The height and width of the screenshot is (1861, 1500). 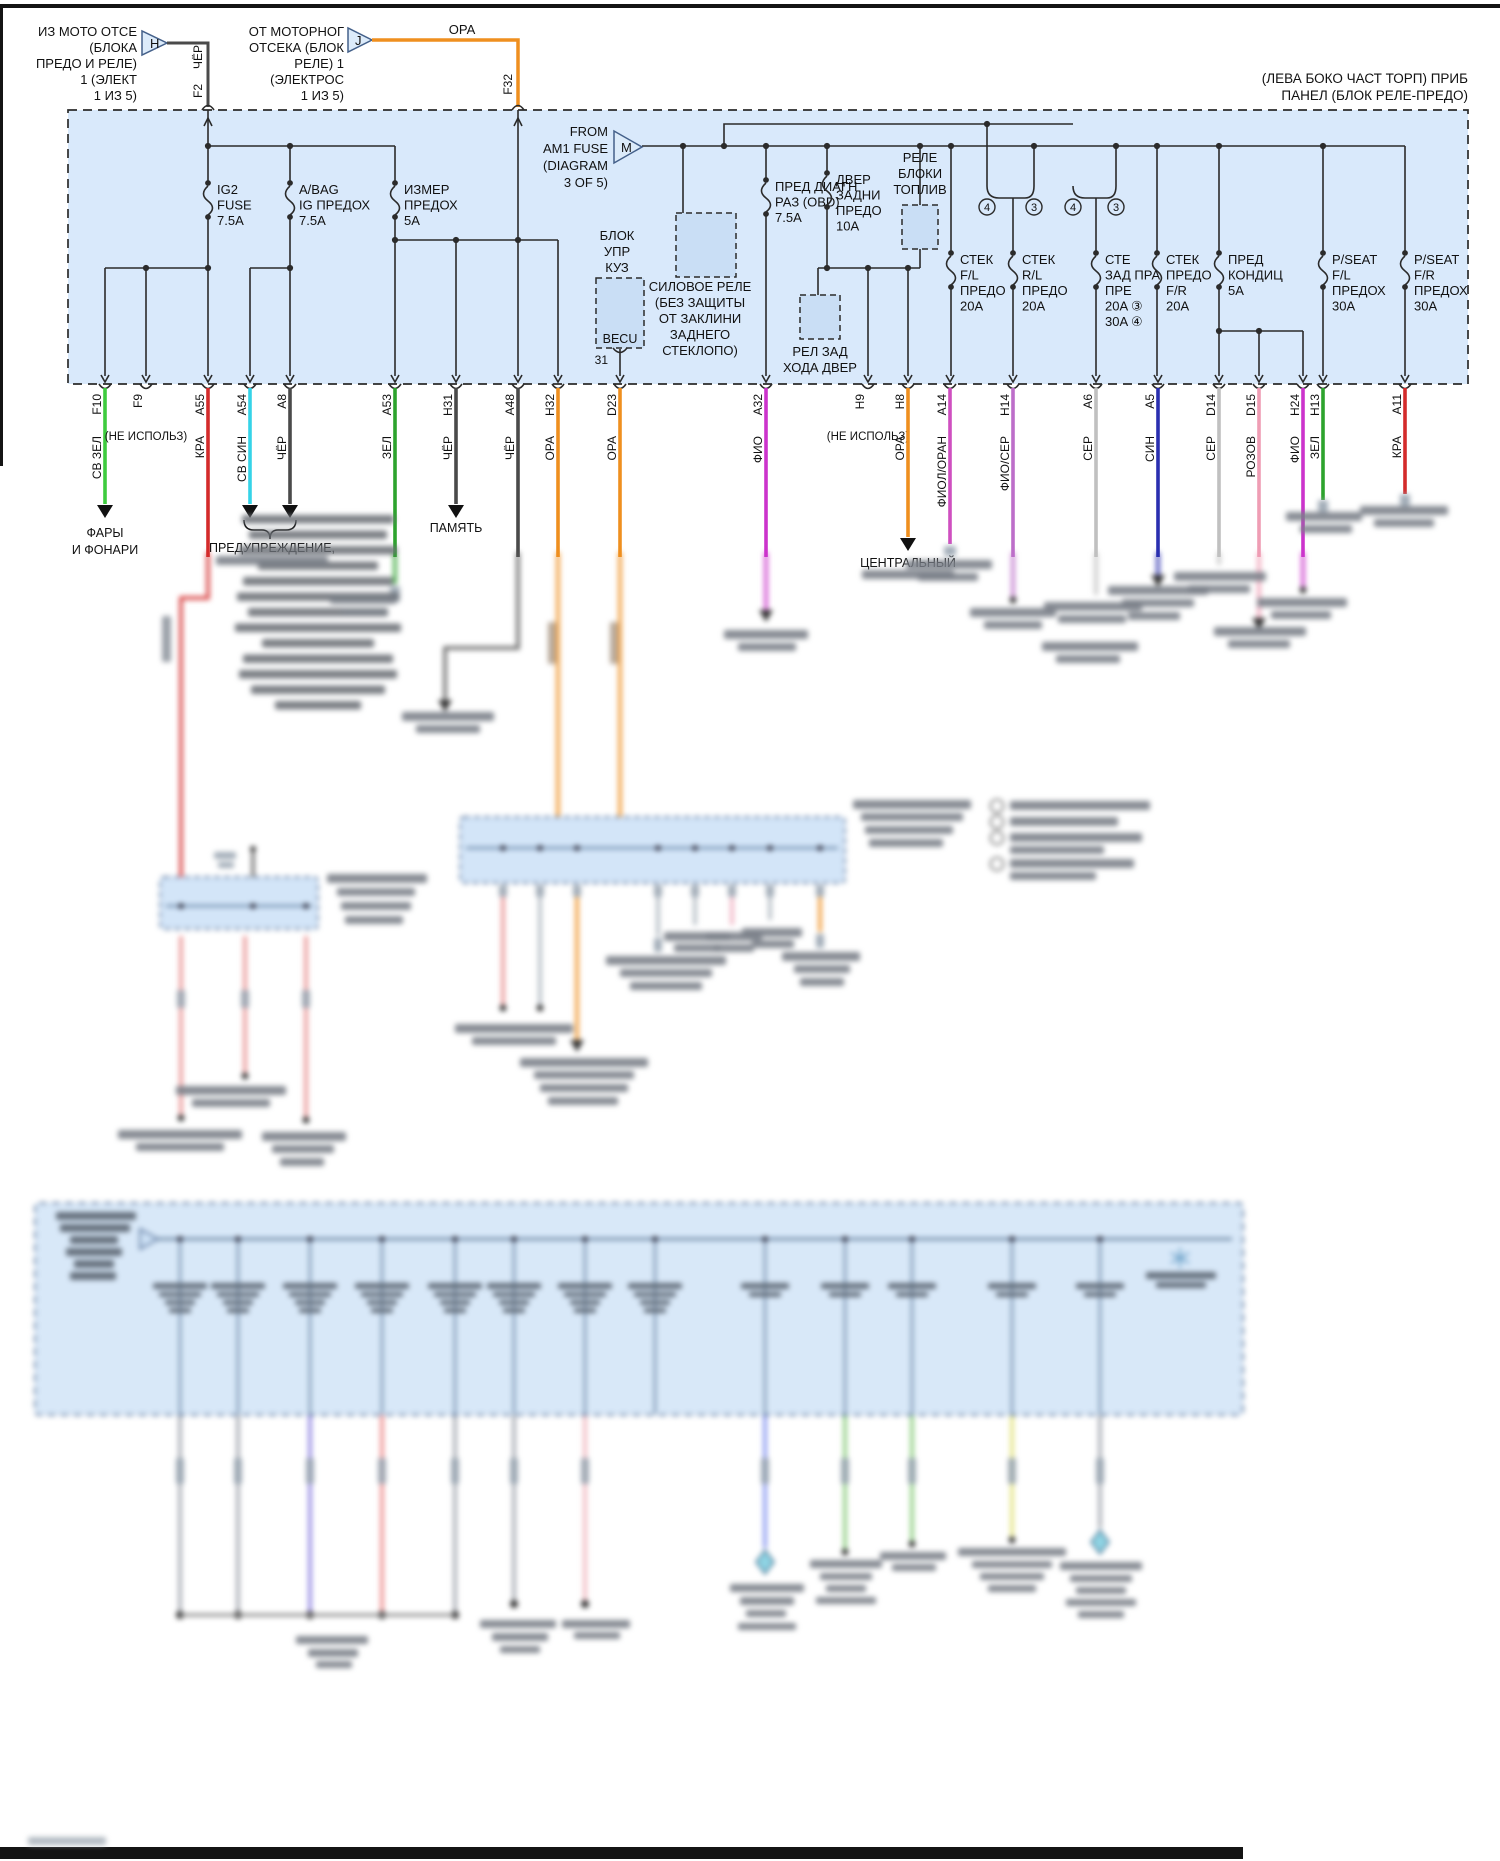 I want to click on svg-text: РЕЛ ЗАД, so click(x=819, y=351).